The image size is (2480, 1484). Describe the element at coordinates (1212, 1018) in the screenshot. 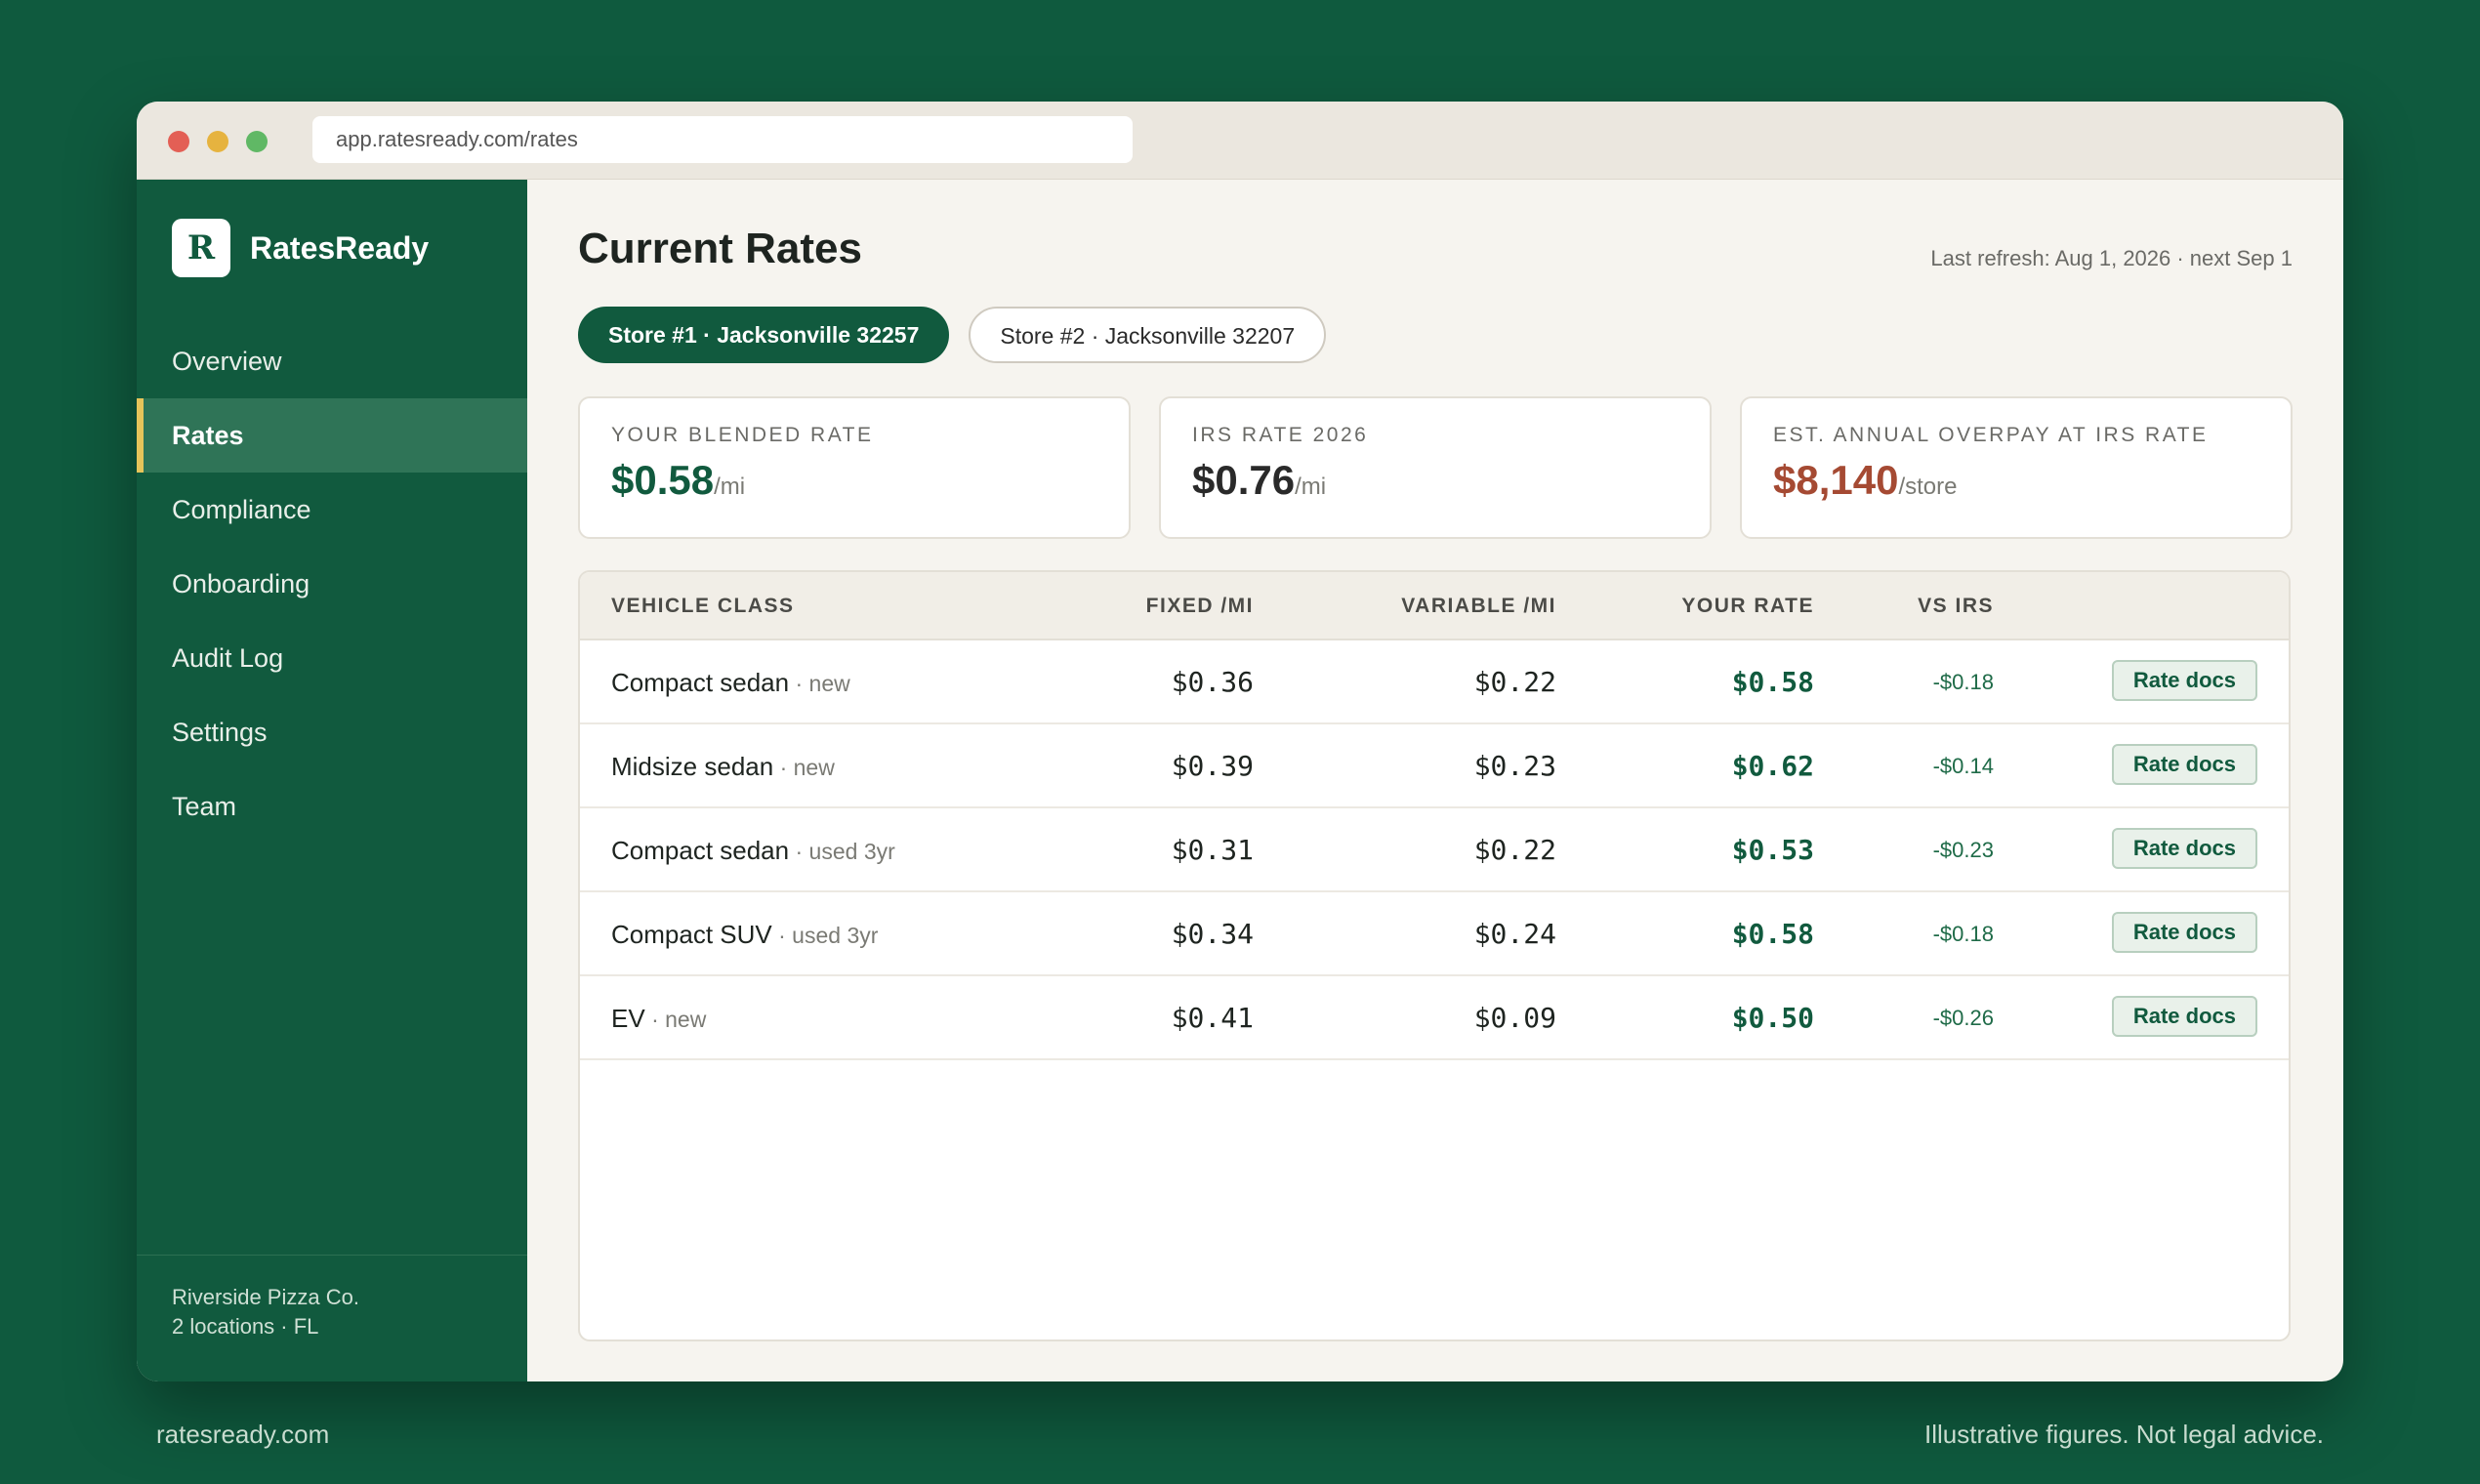

I see `fixed-rate: $0.41` at that location.